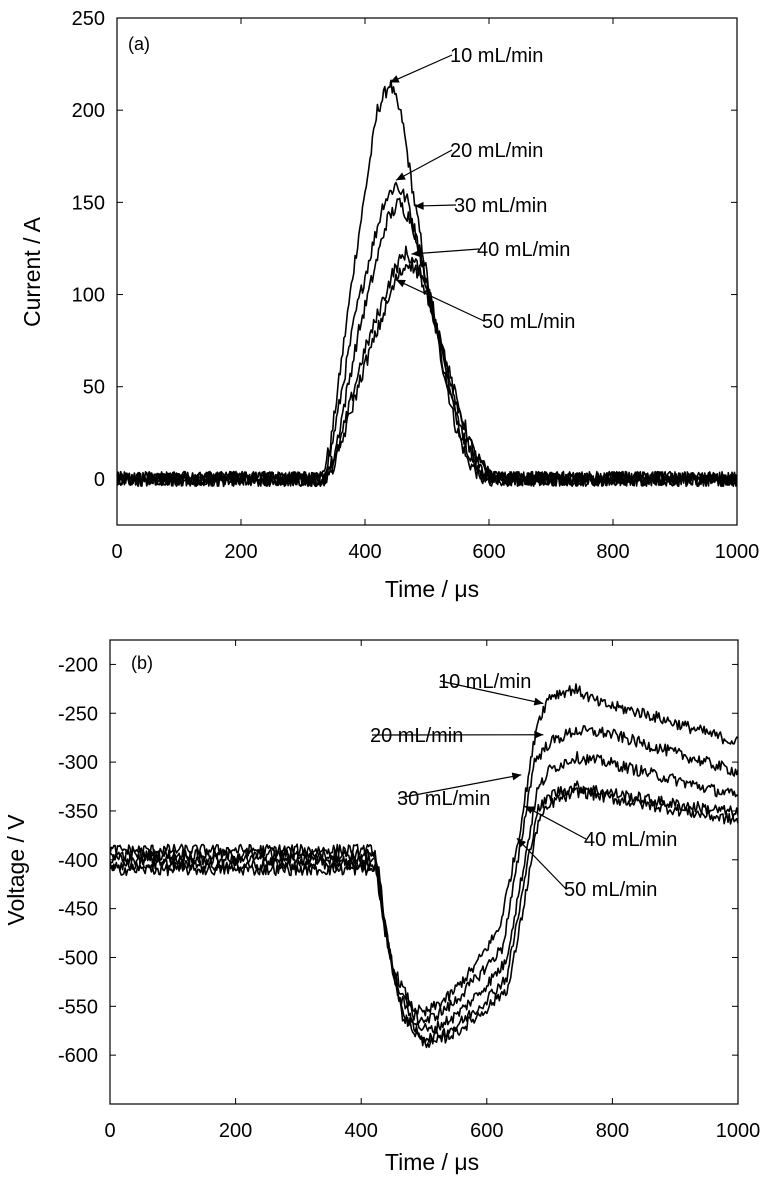 This screenshot has height=1180, width=768. I want to click on y-tick-label: -500, so click(78, 958).